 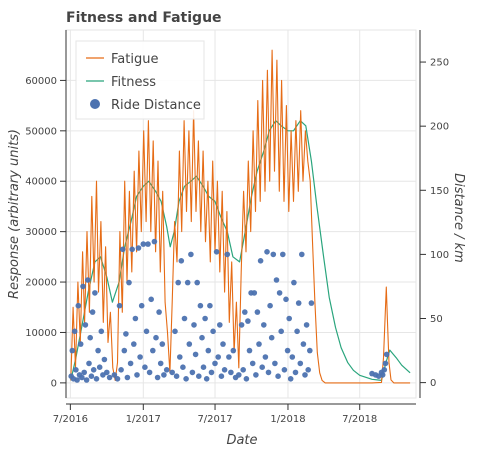 What do you see at coordinates (241, 440) in the screenshot?
I see `x-axis-label: Date` at bounding box center [241, 440].